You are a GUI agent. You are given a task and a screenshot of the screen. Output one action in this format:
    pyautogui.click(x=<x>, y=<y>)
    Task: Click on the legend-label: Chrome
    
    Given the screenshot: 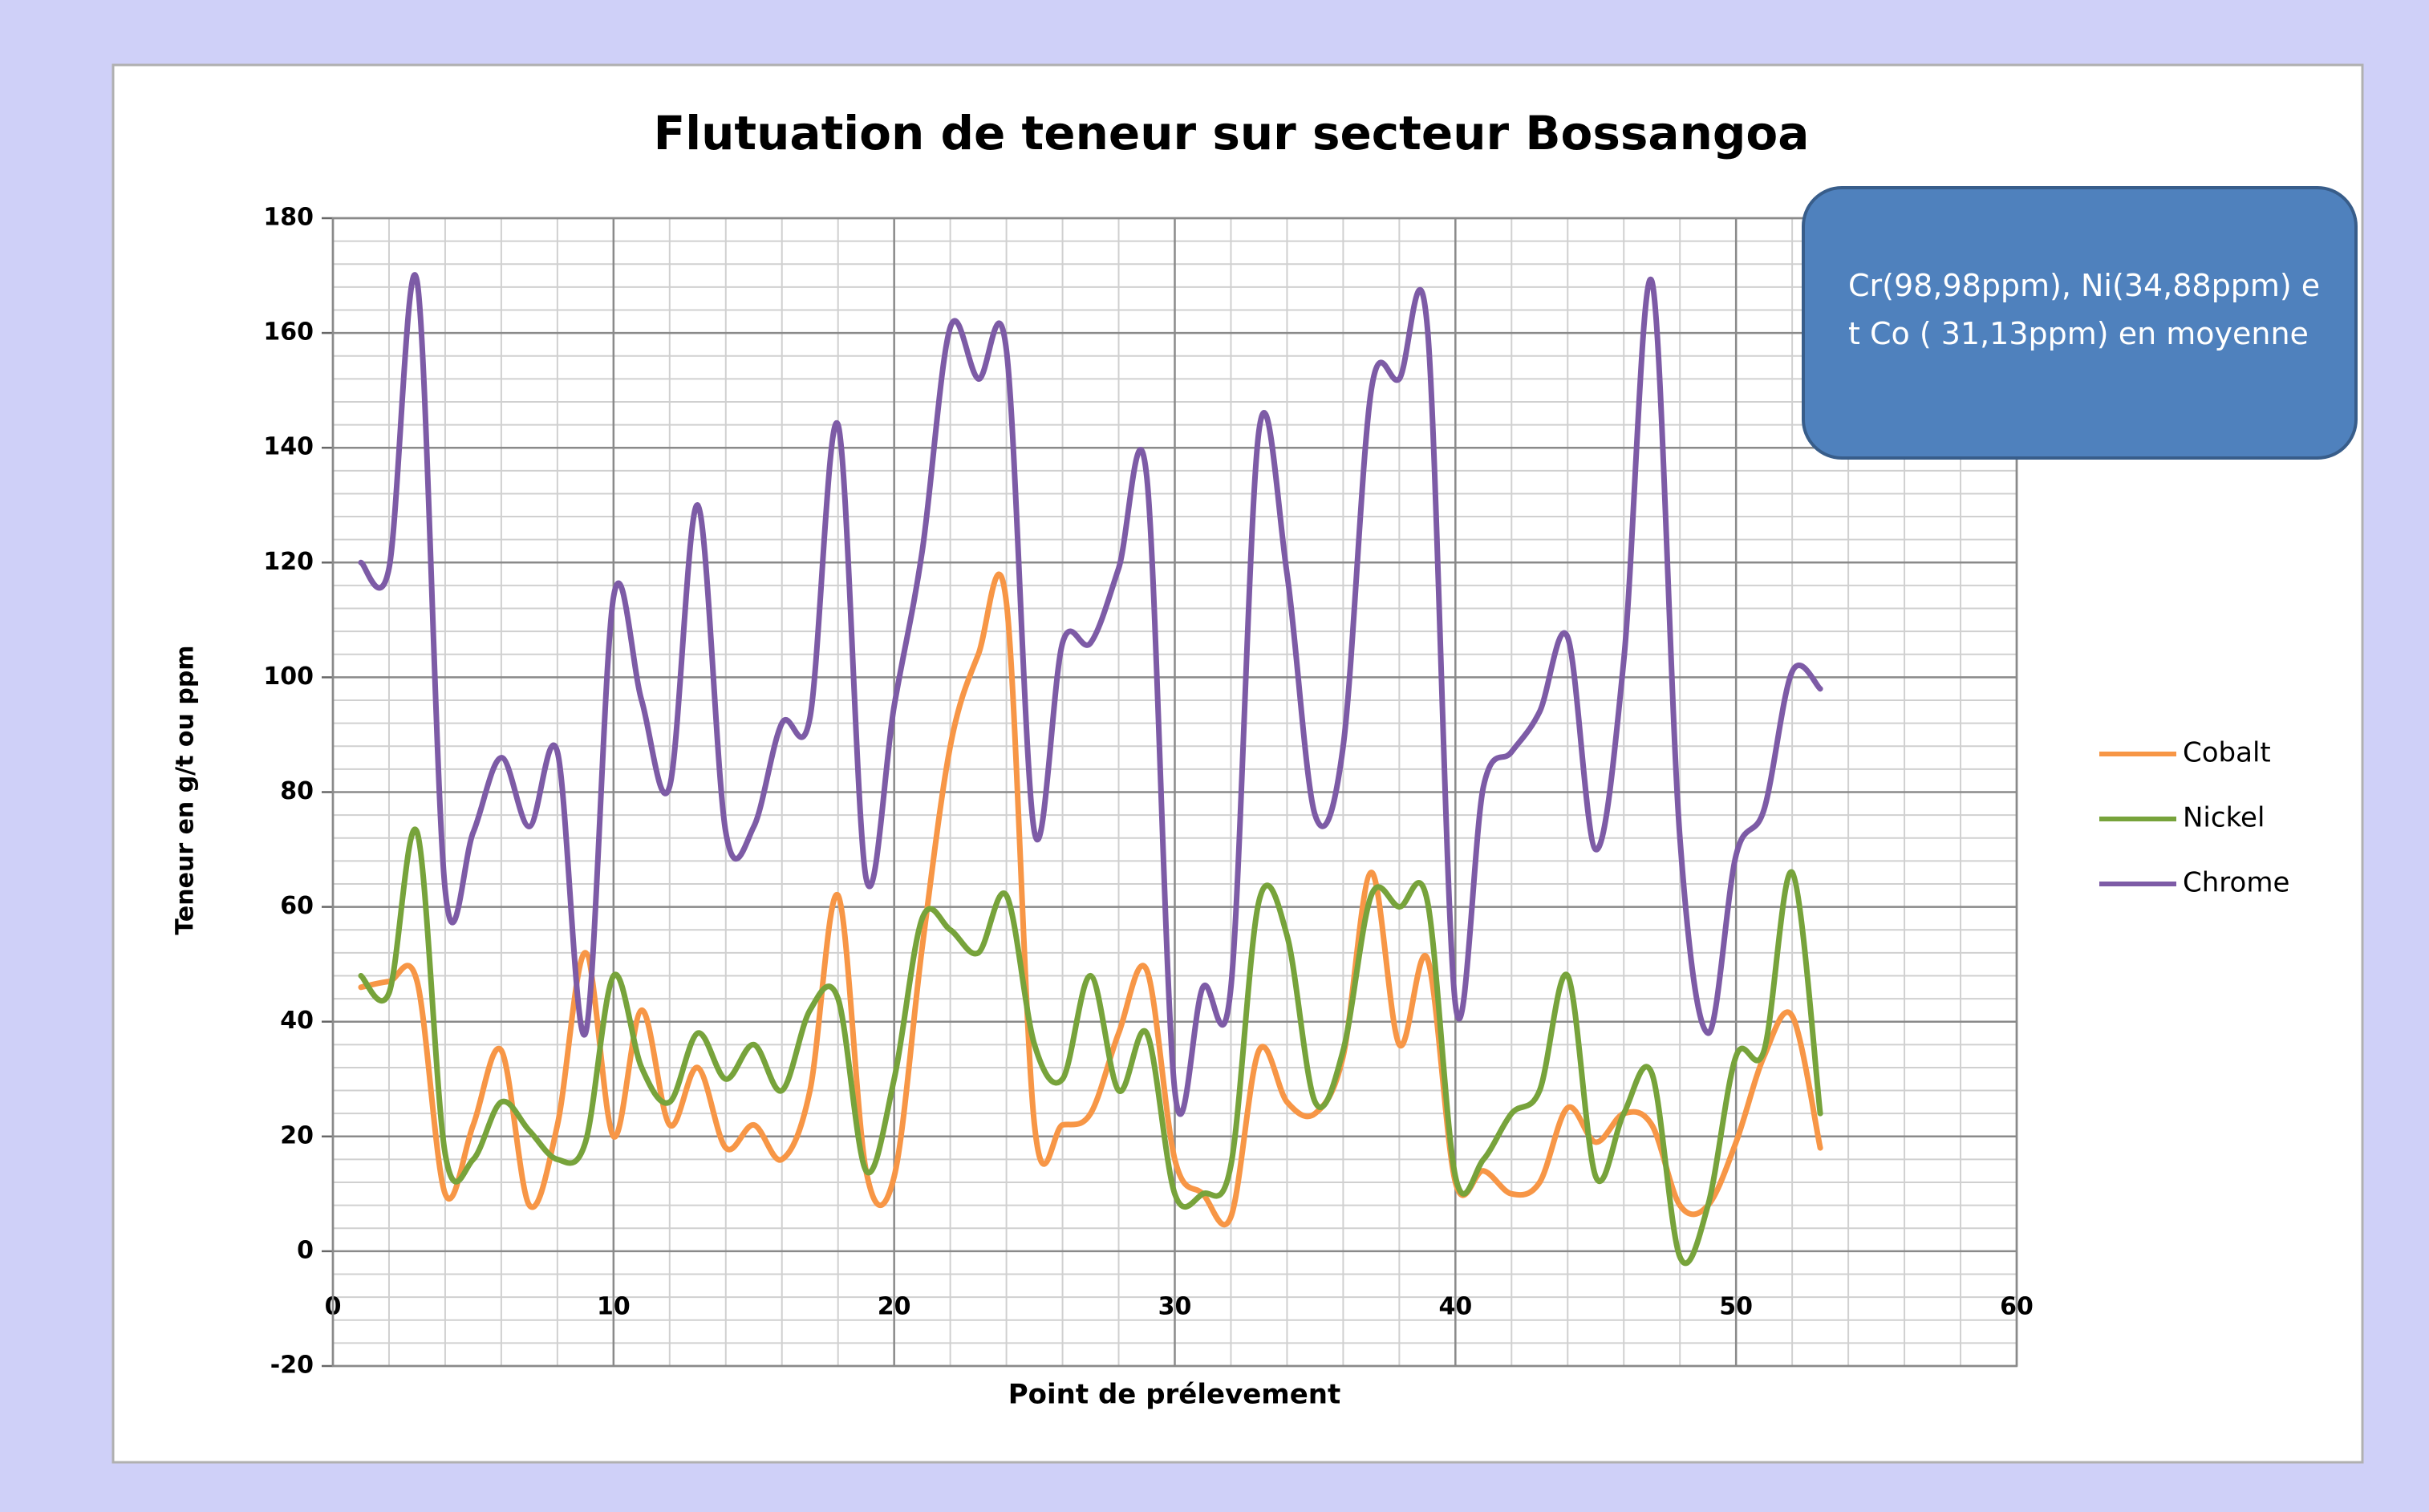 What is the action you would take?
    pyautogui.click(x=2236, y=883)
    